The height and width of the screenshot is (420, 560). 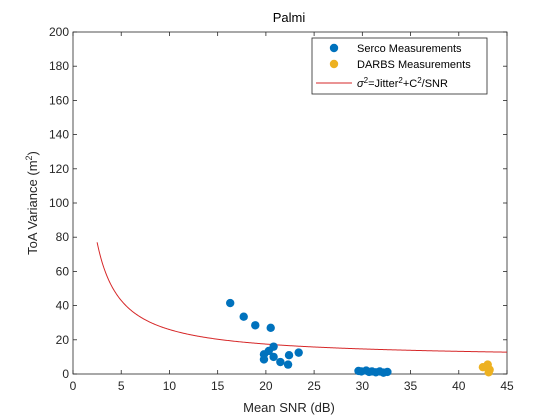 I want to click on x-tick-label: 15, so click(x=218, y=386).